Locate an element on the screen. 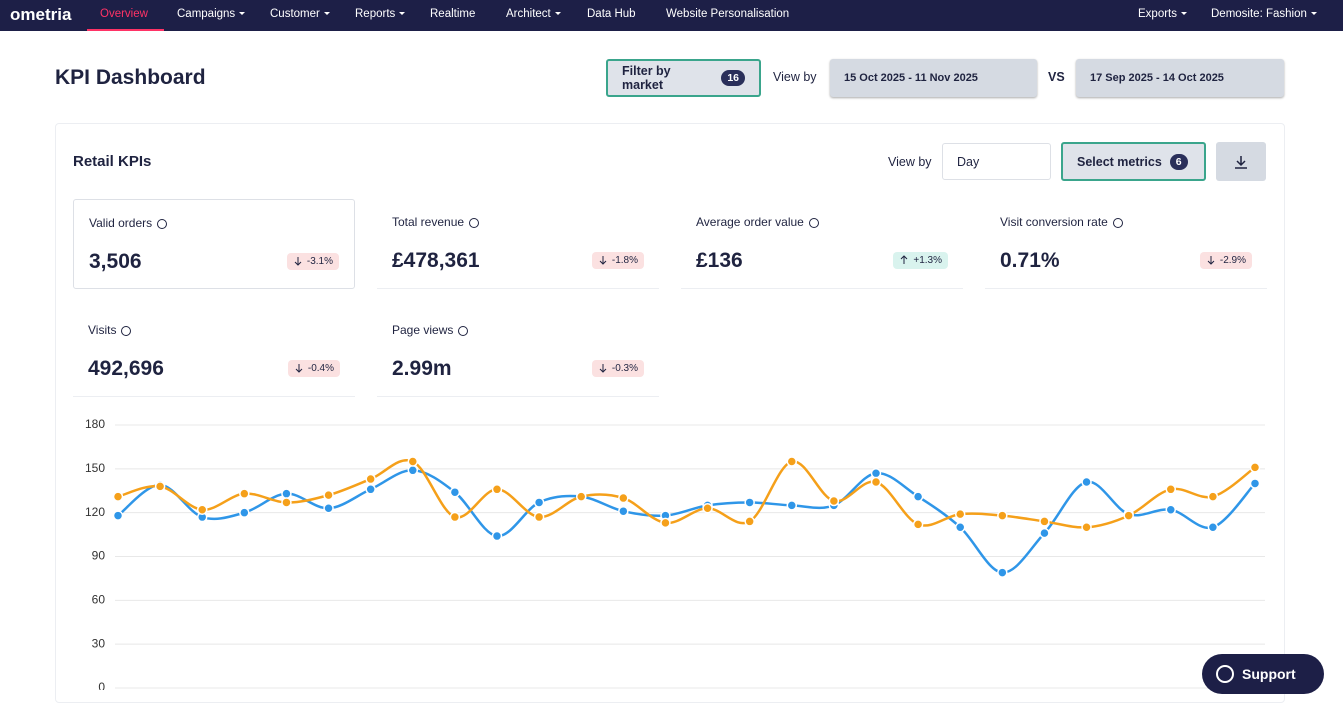 Image resolution: width=1343 pixels, height=703 pixels. kpi-label: Visits is located at coordinates (110, 330).